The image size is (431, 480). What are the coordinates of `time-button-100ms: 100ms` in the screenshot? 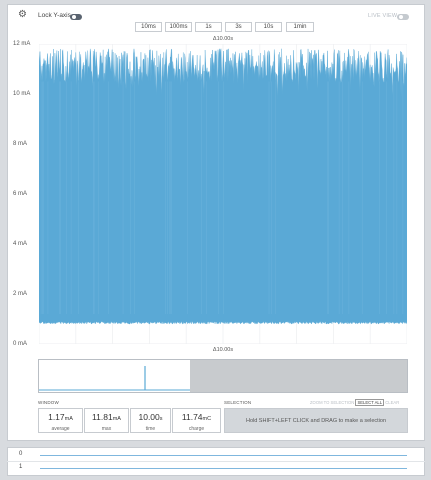 It's located at (178, 27).